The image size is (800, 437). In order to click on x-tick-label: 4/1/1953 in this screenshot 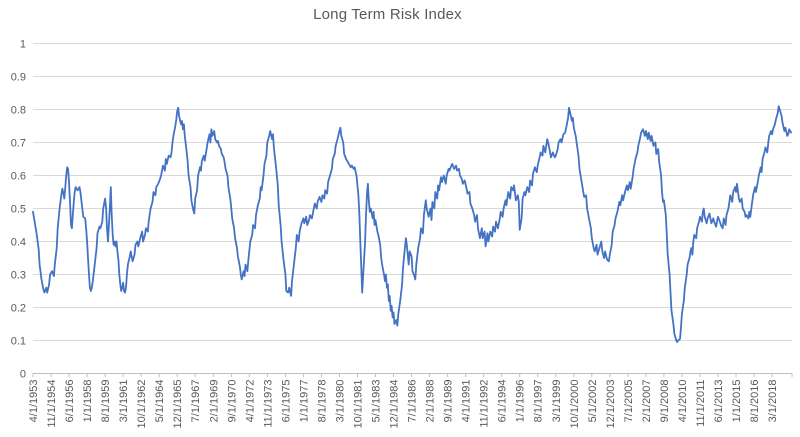, I will do `click(34, 401)`.